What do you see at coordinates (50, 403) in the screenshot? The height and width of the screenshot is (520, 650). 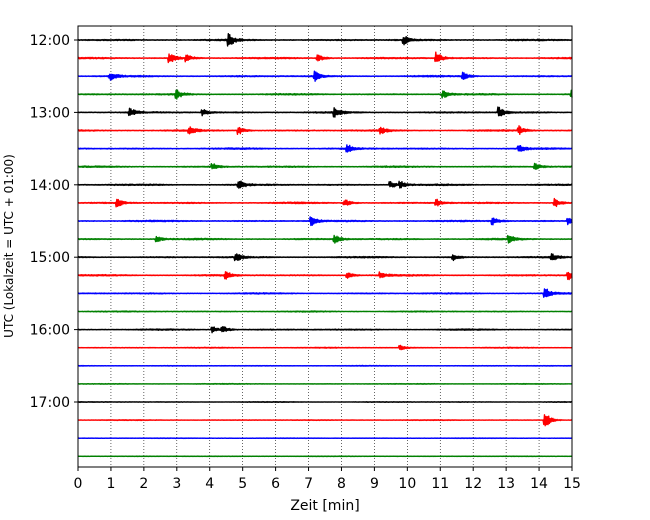 I see `y-tick-label: 17:00` at bounding box center [50, 403].